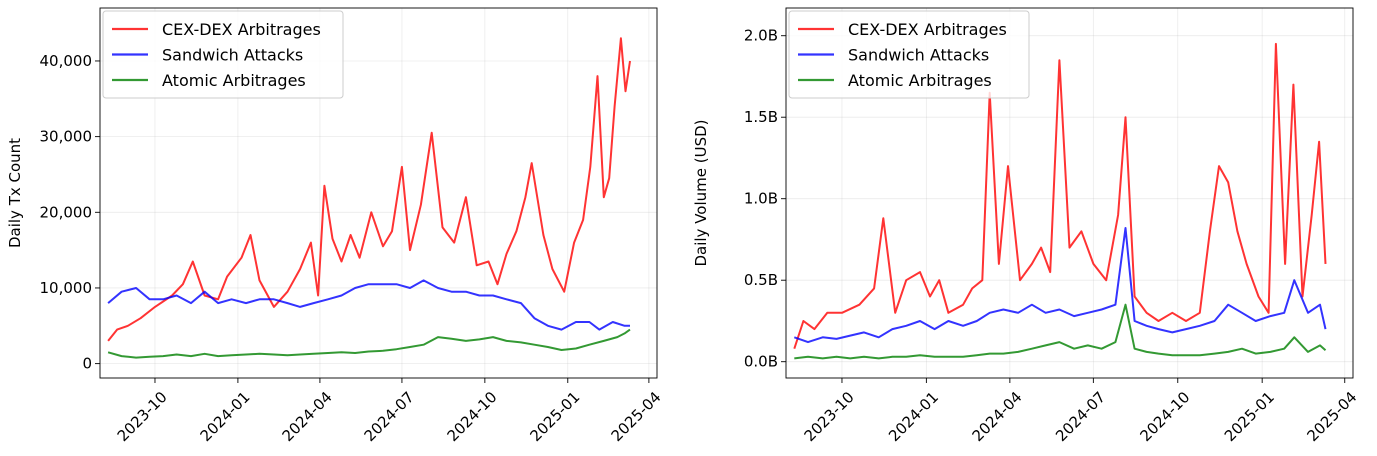 The image size is (1377, 456). What do you see at coordinates (829, 416) in the screenshot?
I see `chart2-xtick-label-0: 2023-10` at bounding box center [829, 416].